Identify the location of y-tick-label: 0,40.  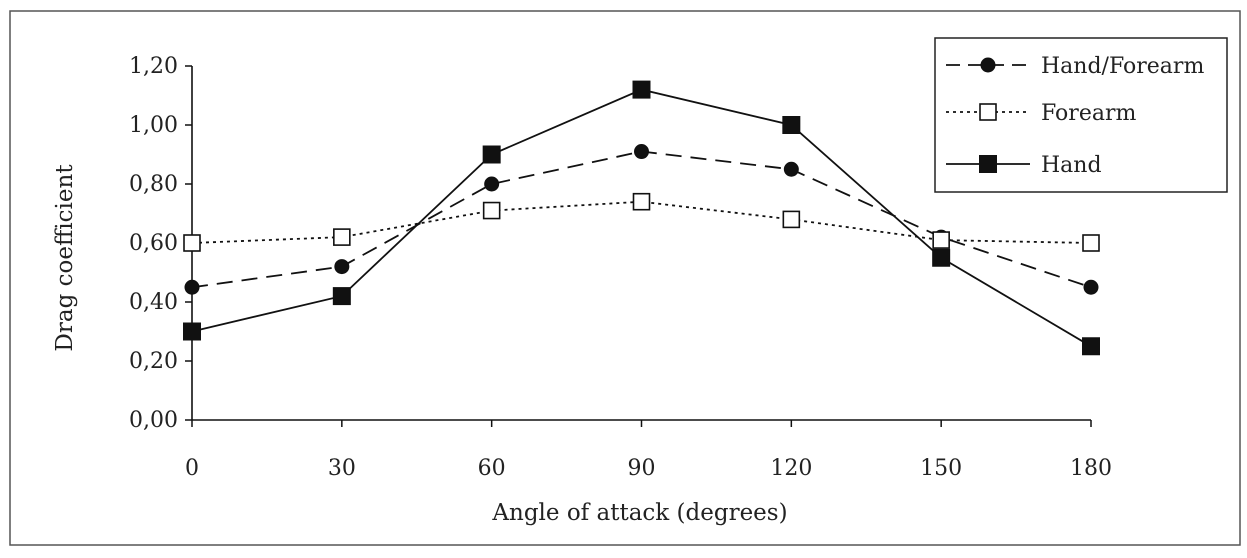
(153, 302).